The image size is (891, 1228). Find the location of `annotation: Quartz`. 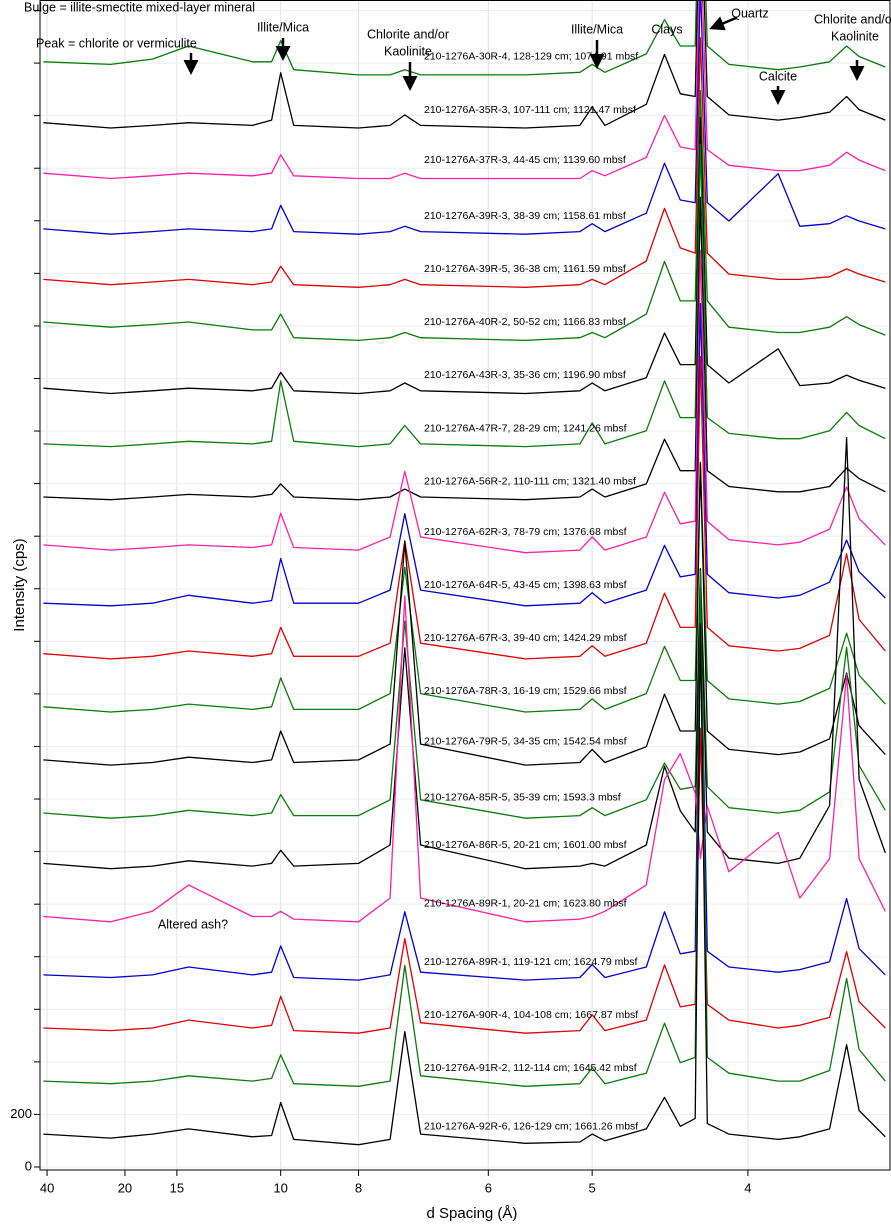

annotation: Quartz is located at coordinates (750, 13).